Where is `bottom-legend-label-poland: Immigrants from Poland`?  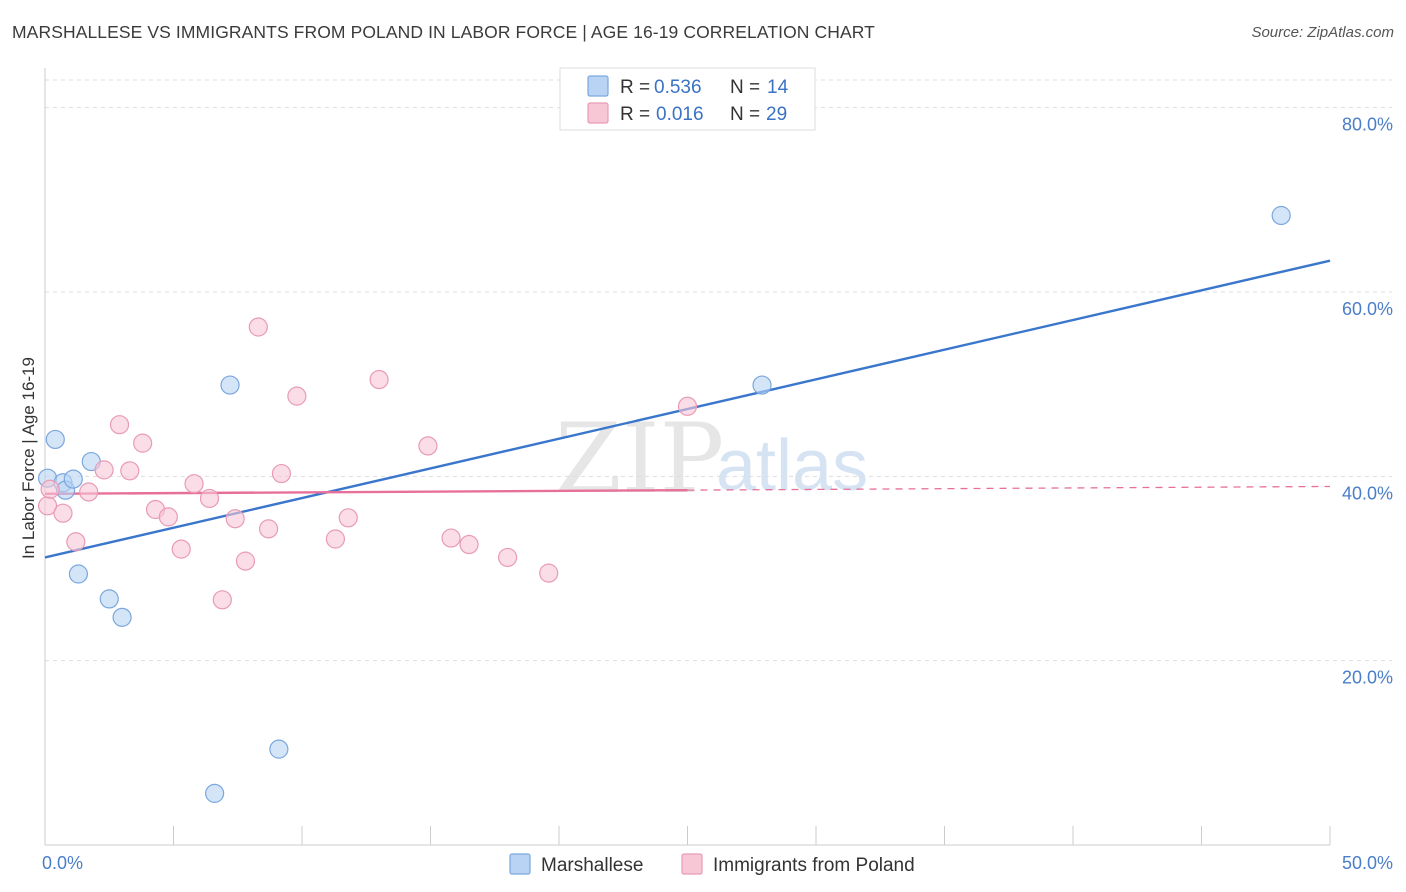
bottom-legend-label-poland: Immigrants from Poland is located at coordinates (814, 865).